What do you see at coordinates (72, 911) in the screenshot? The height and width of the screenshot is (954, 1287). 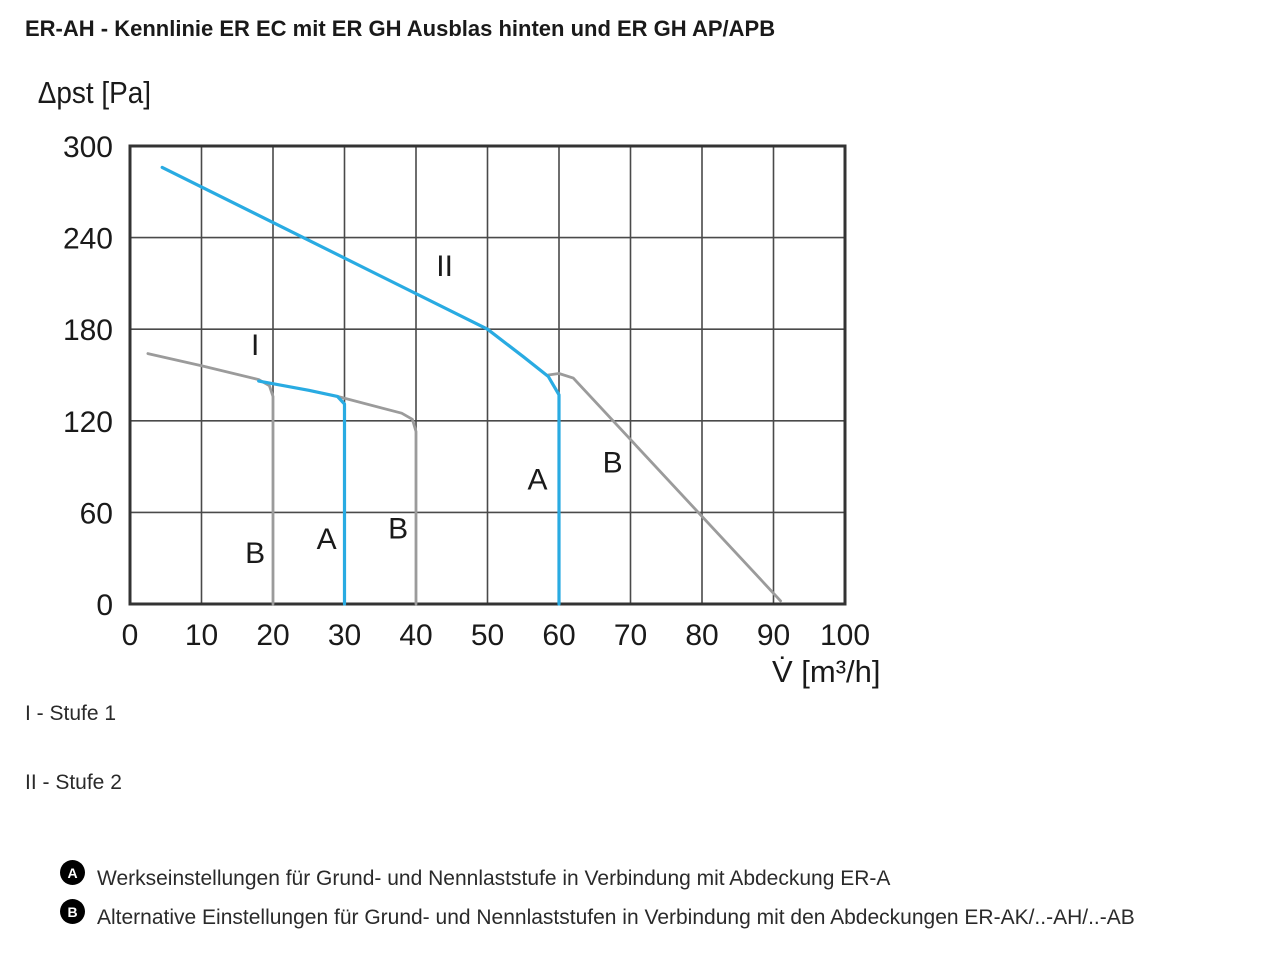 I see `badge-b-icon: B` at bounding box center [72, 911].